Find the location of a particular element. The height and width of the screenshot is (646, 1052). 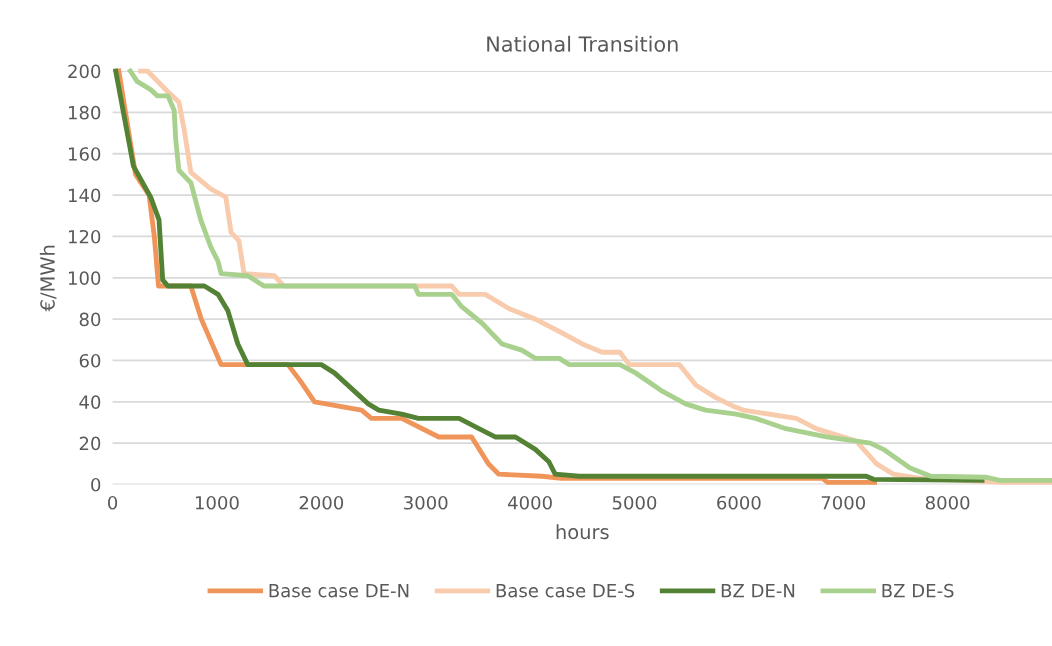

x-tick-label: 7000 is located at coordinates (843, 502).